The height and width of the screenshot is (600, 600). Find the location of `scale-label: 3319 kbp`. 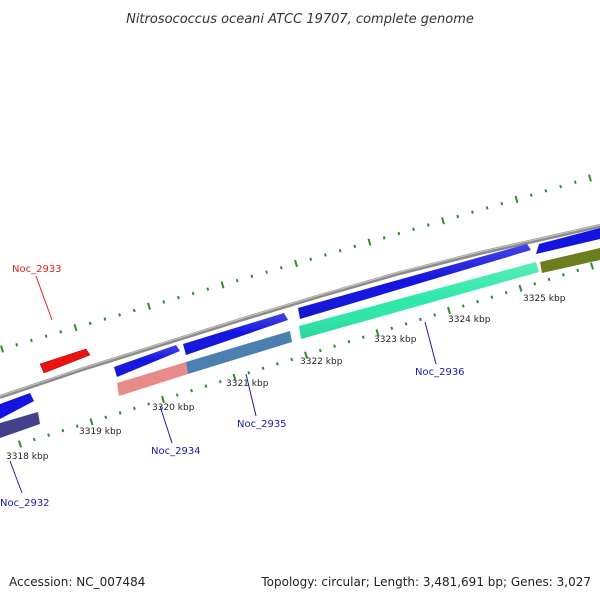

scale-label: 3319 kbp is located at coordinates (100, 432).